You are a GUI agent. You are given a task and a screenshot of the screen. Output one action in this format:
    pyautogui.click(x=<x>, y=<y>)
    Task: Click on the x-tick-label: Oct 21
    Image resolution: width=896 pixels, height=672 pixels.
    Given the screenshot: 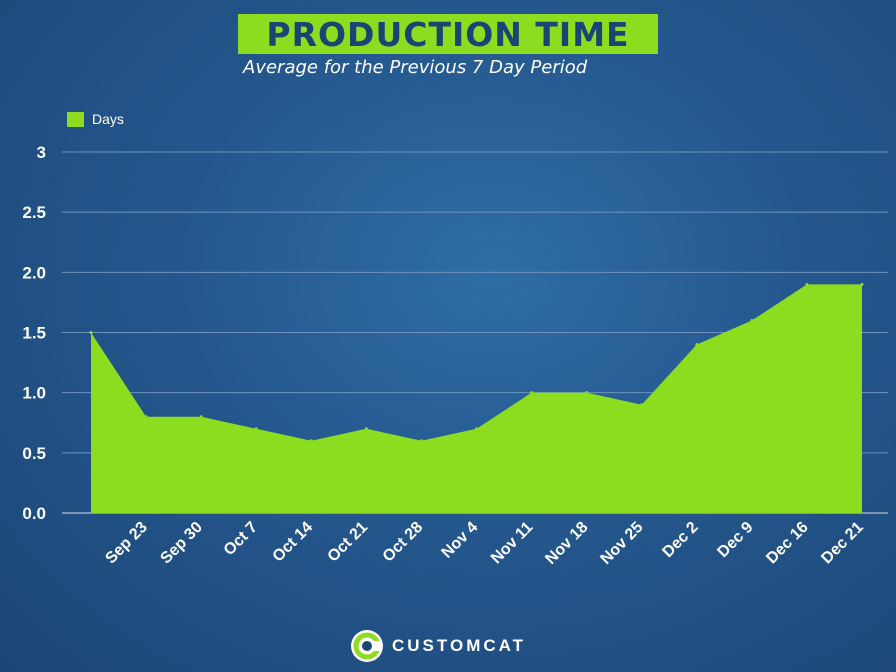 What is the action you would take?
    pyautogui.click(x=348, y=542)
    